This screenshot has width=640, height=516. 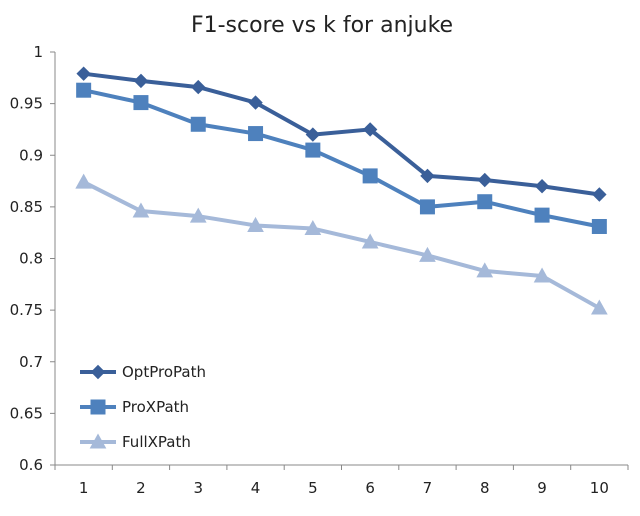 What do you see at coordinates (98, 372) in the screenshot?
I see `legend-marker-optpropath` at bounding box center [98, 372].